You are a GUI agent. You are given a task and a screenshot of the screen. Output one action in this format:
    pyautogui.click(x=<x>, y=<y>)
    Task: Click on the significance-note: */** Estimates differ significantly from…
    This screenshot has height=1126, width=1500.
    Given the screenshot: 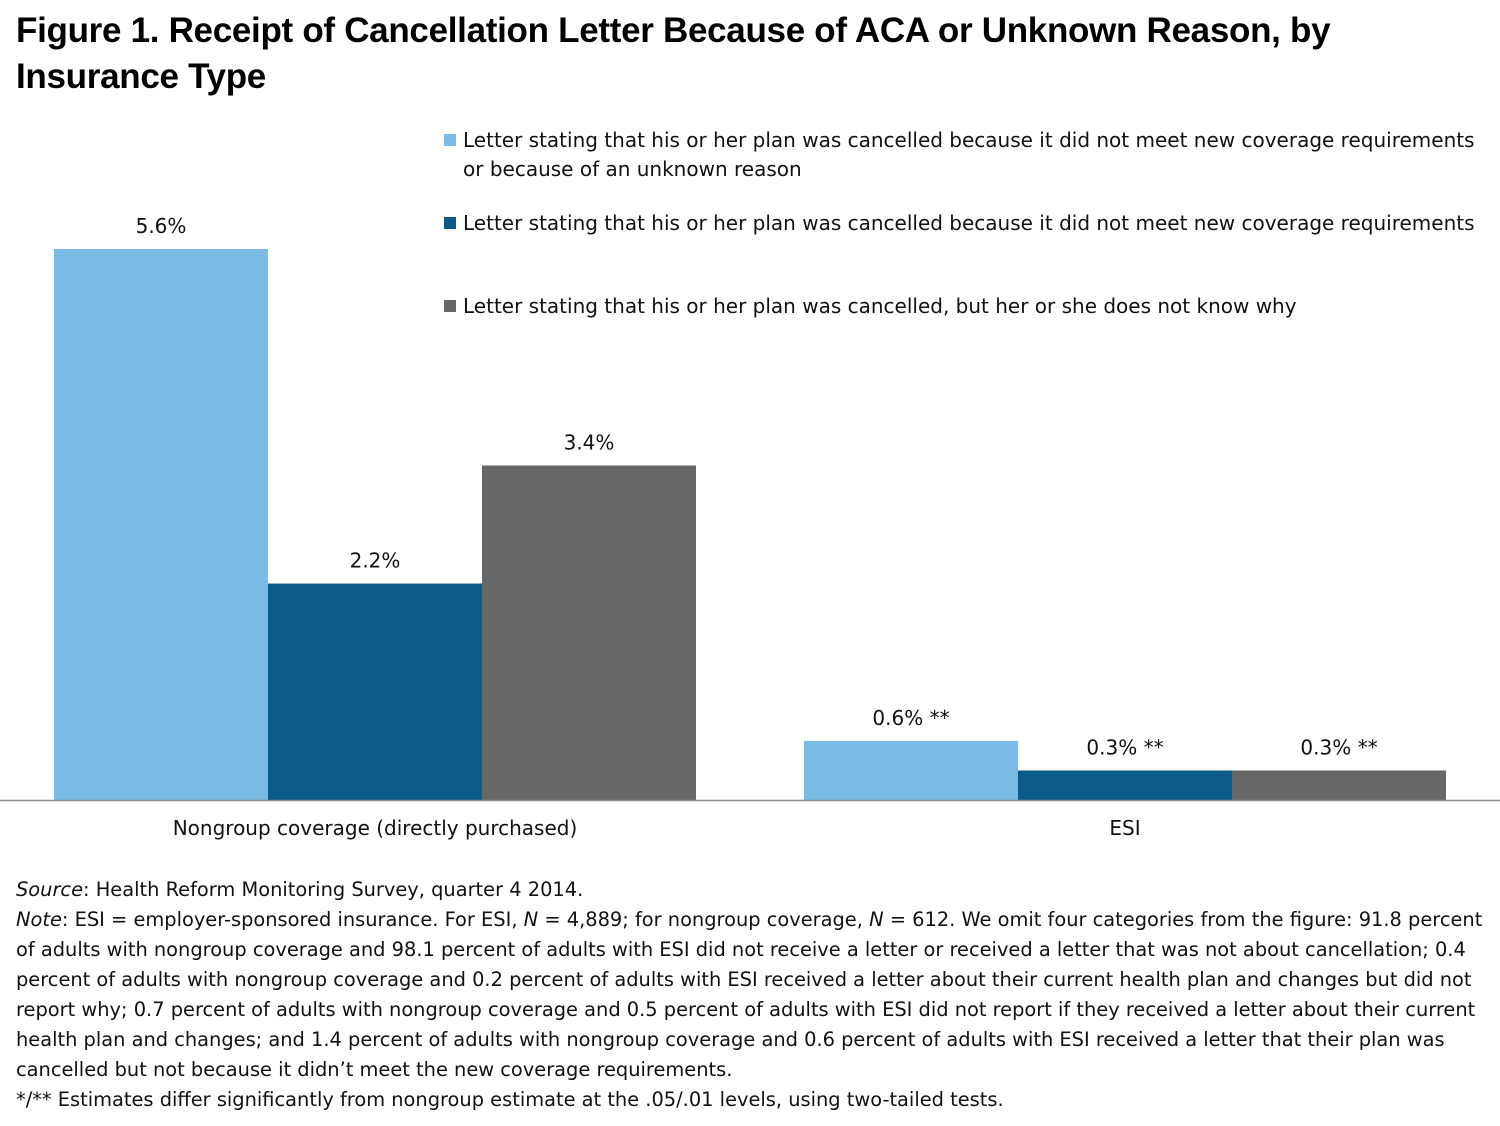 What is the action you would take?
    pyautogui.click(x=510, y=1099)
    